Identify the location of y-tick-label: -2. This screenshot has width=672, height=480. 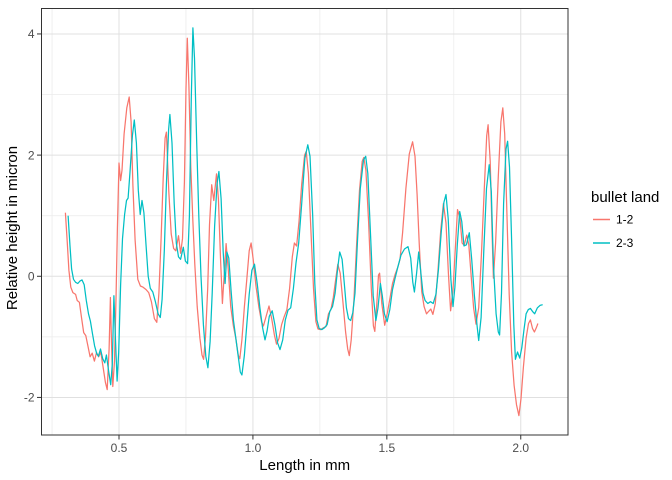
(29, 398).